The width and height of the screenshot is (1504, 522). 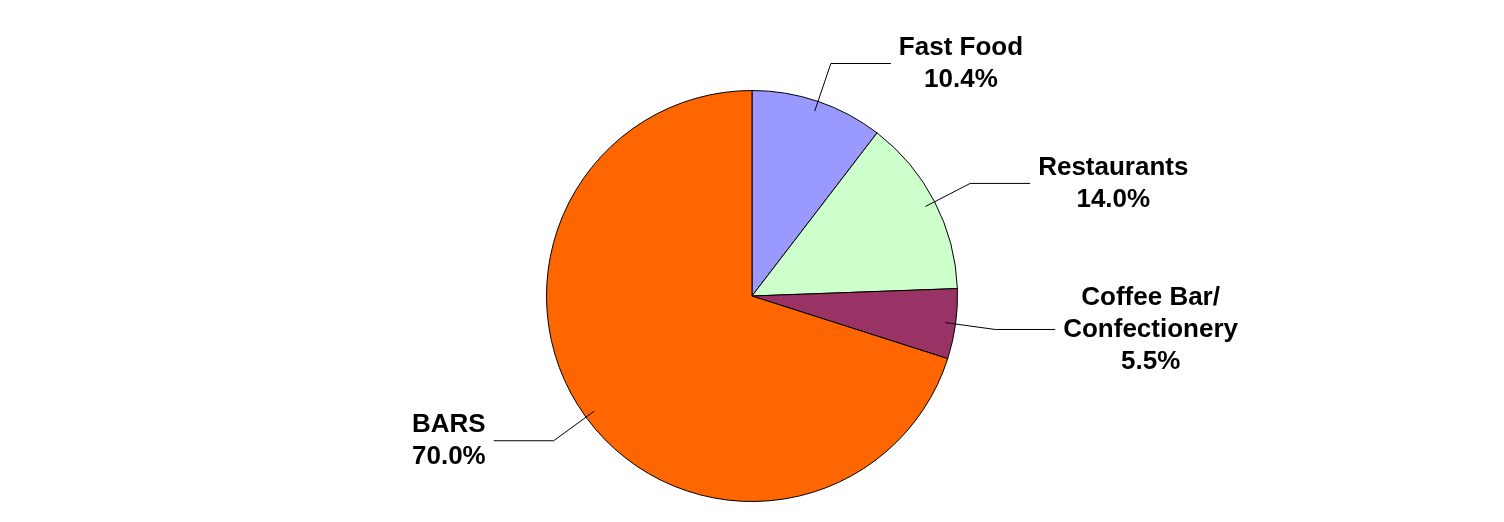 What do you see at coordinates (961, 77) in the screenshot?
I see `data-label: 10.4%` at bounding box center [961, 77].